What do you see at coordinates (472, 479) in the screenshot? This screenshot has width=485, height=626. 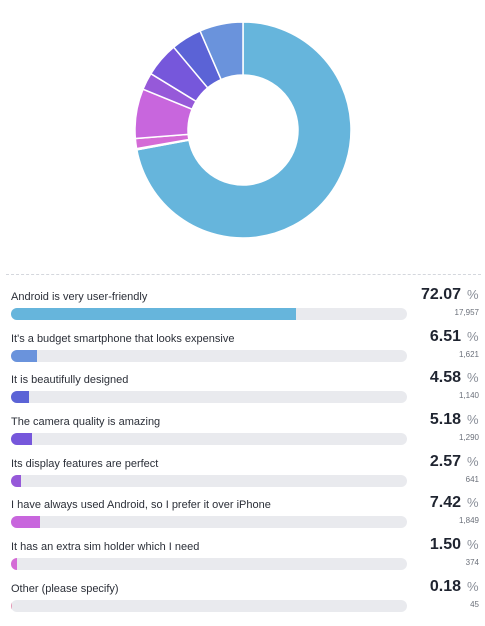 I see `result-count: 641` at bounding box center [472, 479].